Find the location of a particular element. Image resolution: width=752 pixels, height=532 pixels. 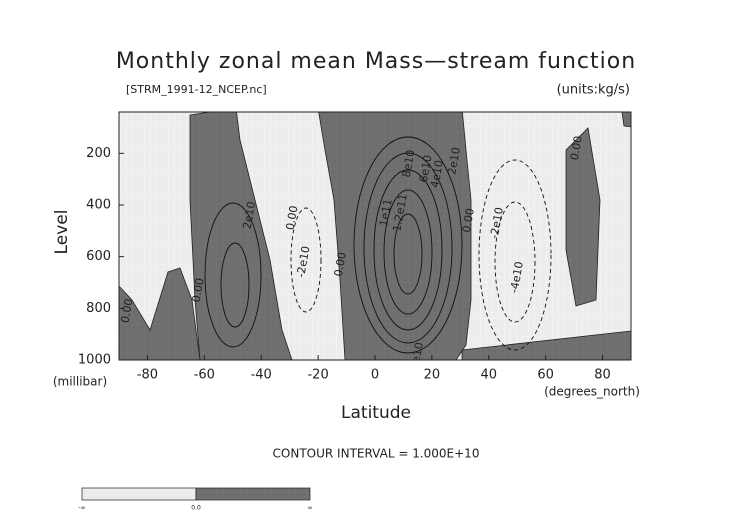

y-tick-label: 800 is located at coordinates (98, 308).